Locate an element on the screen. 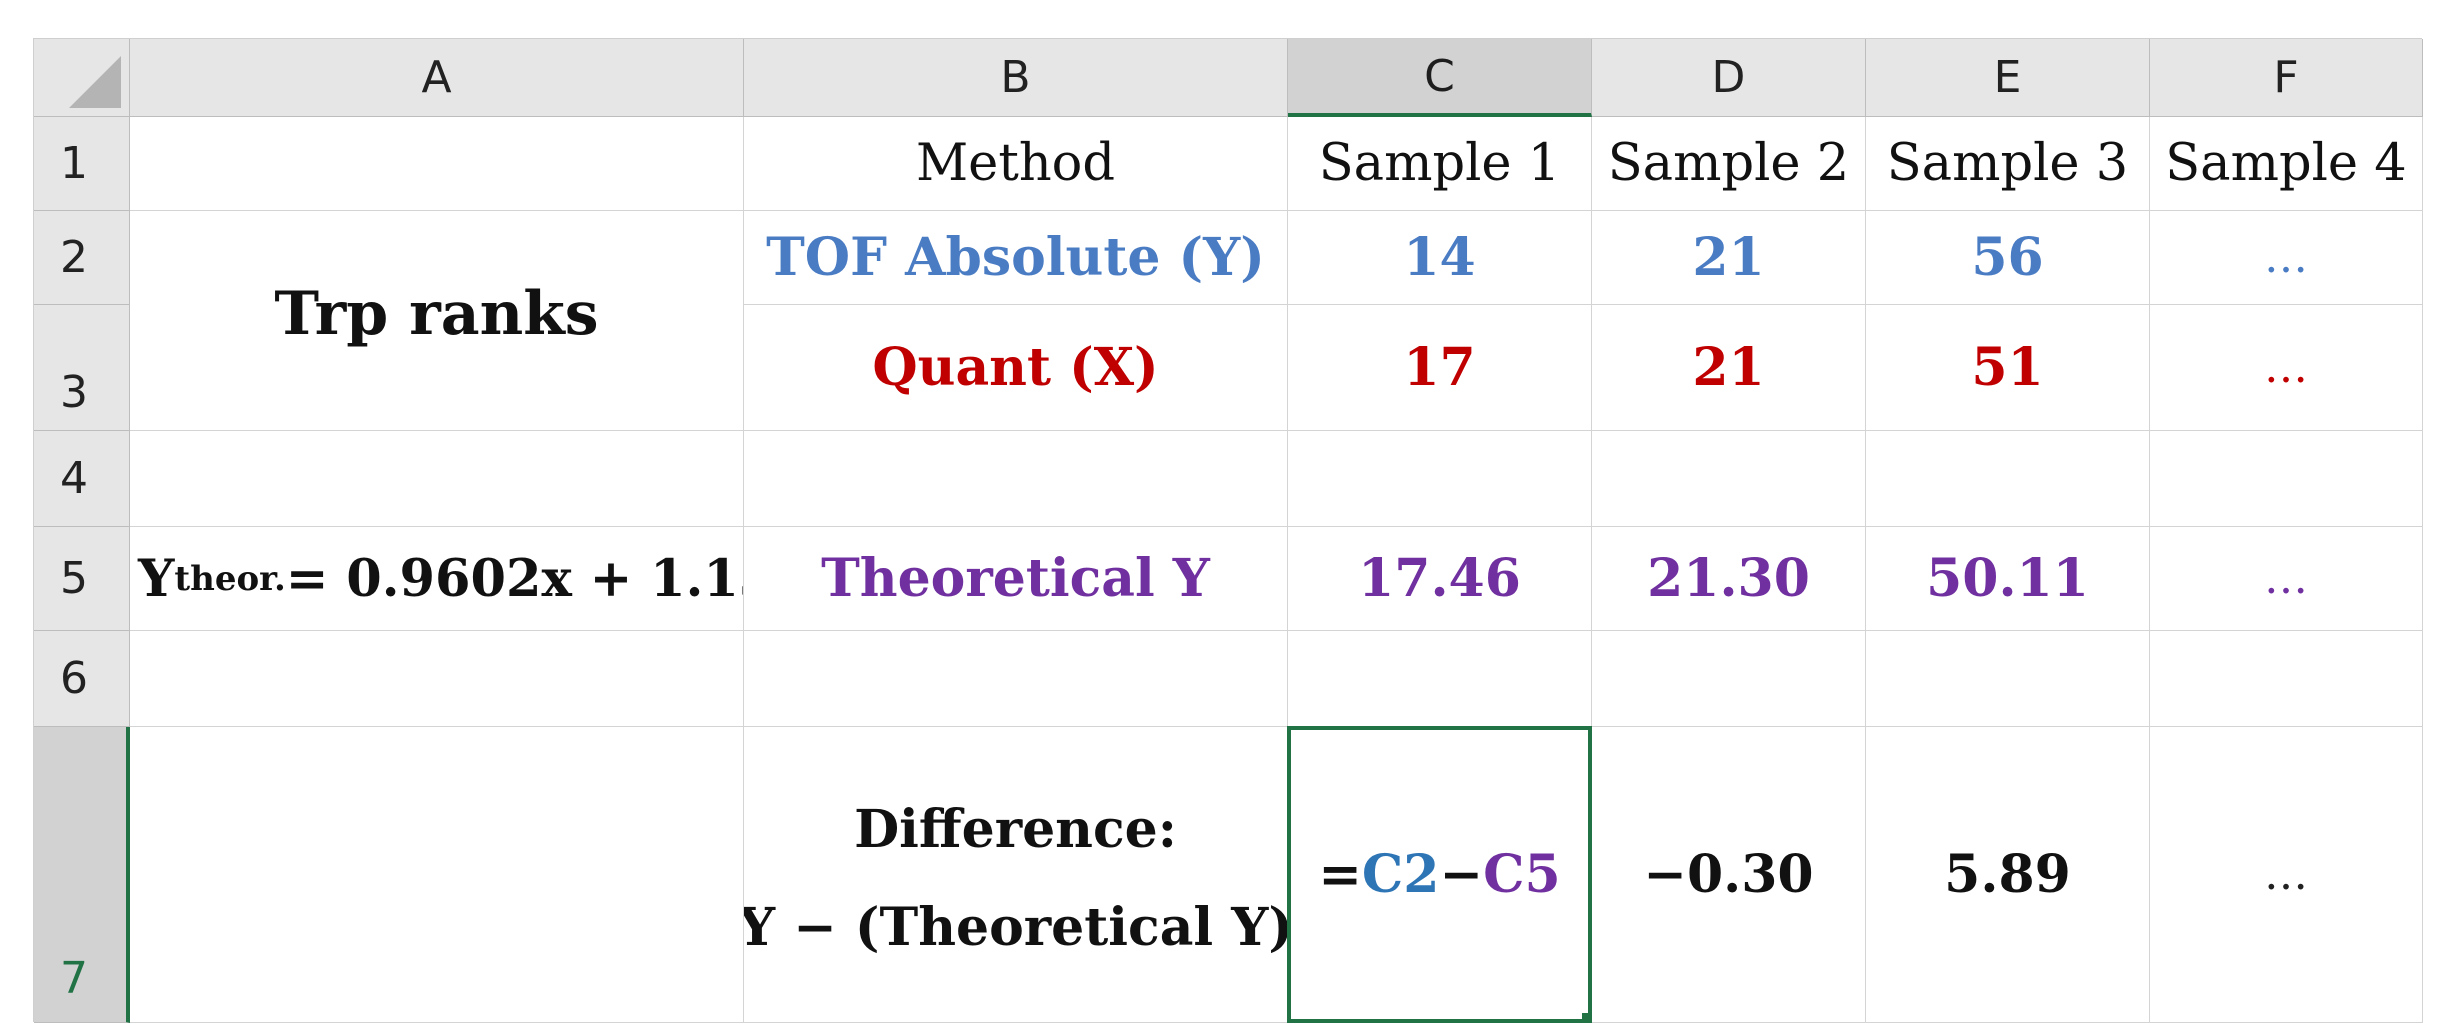  row-header-4: 4 is located at coordinates (82, 479).